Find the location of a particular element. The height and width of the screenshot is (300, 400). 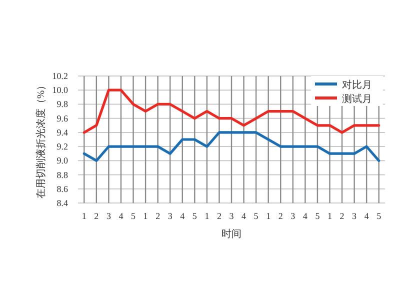

legend-label: 测试月 is located at coordinates (357, 99).